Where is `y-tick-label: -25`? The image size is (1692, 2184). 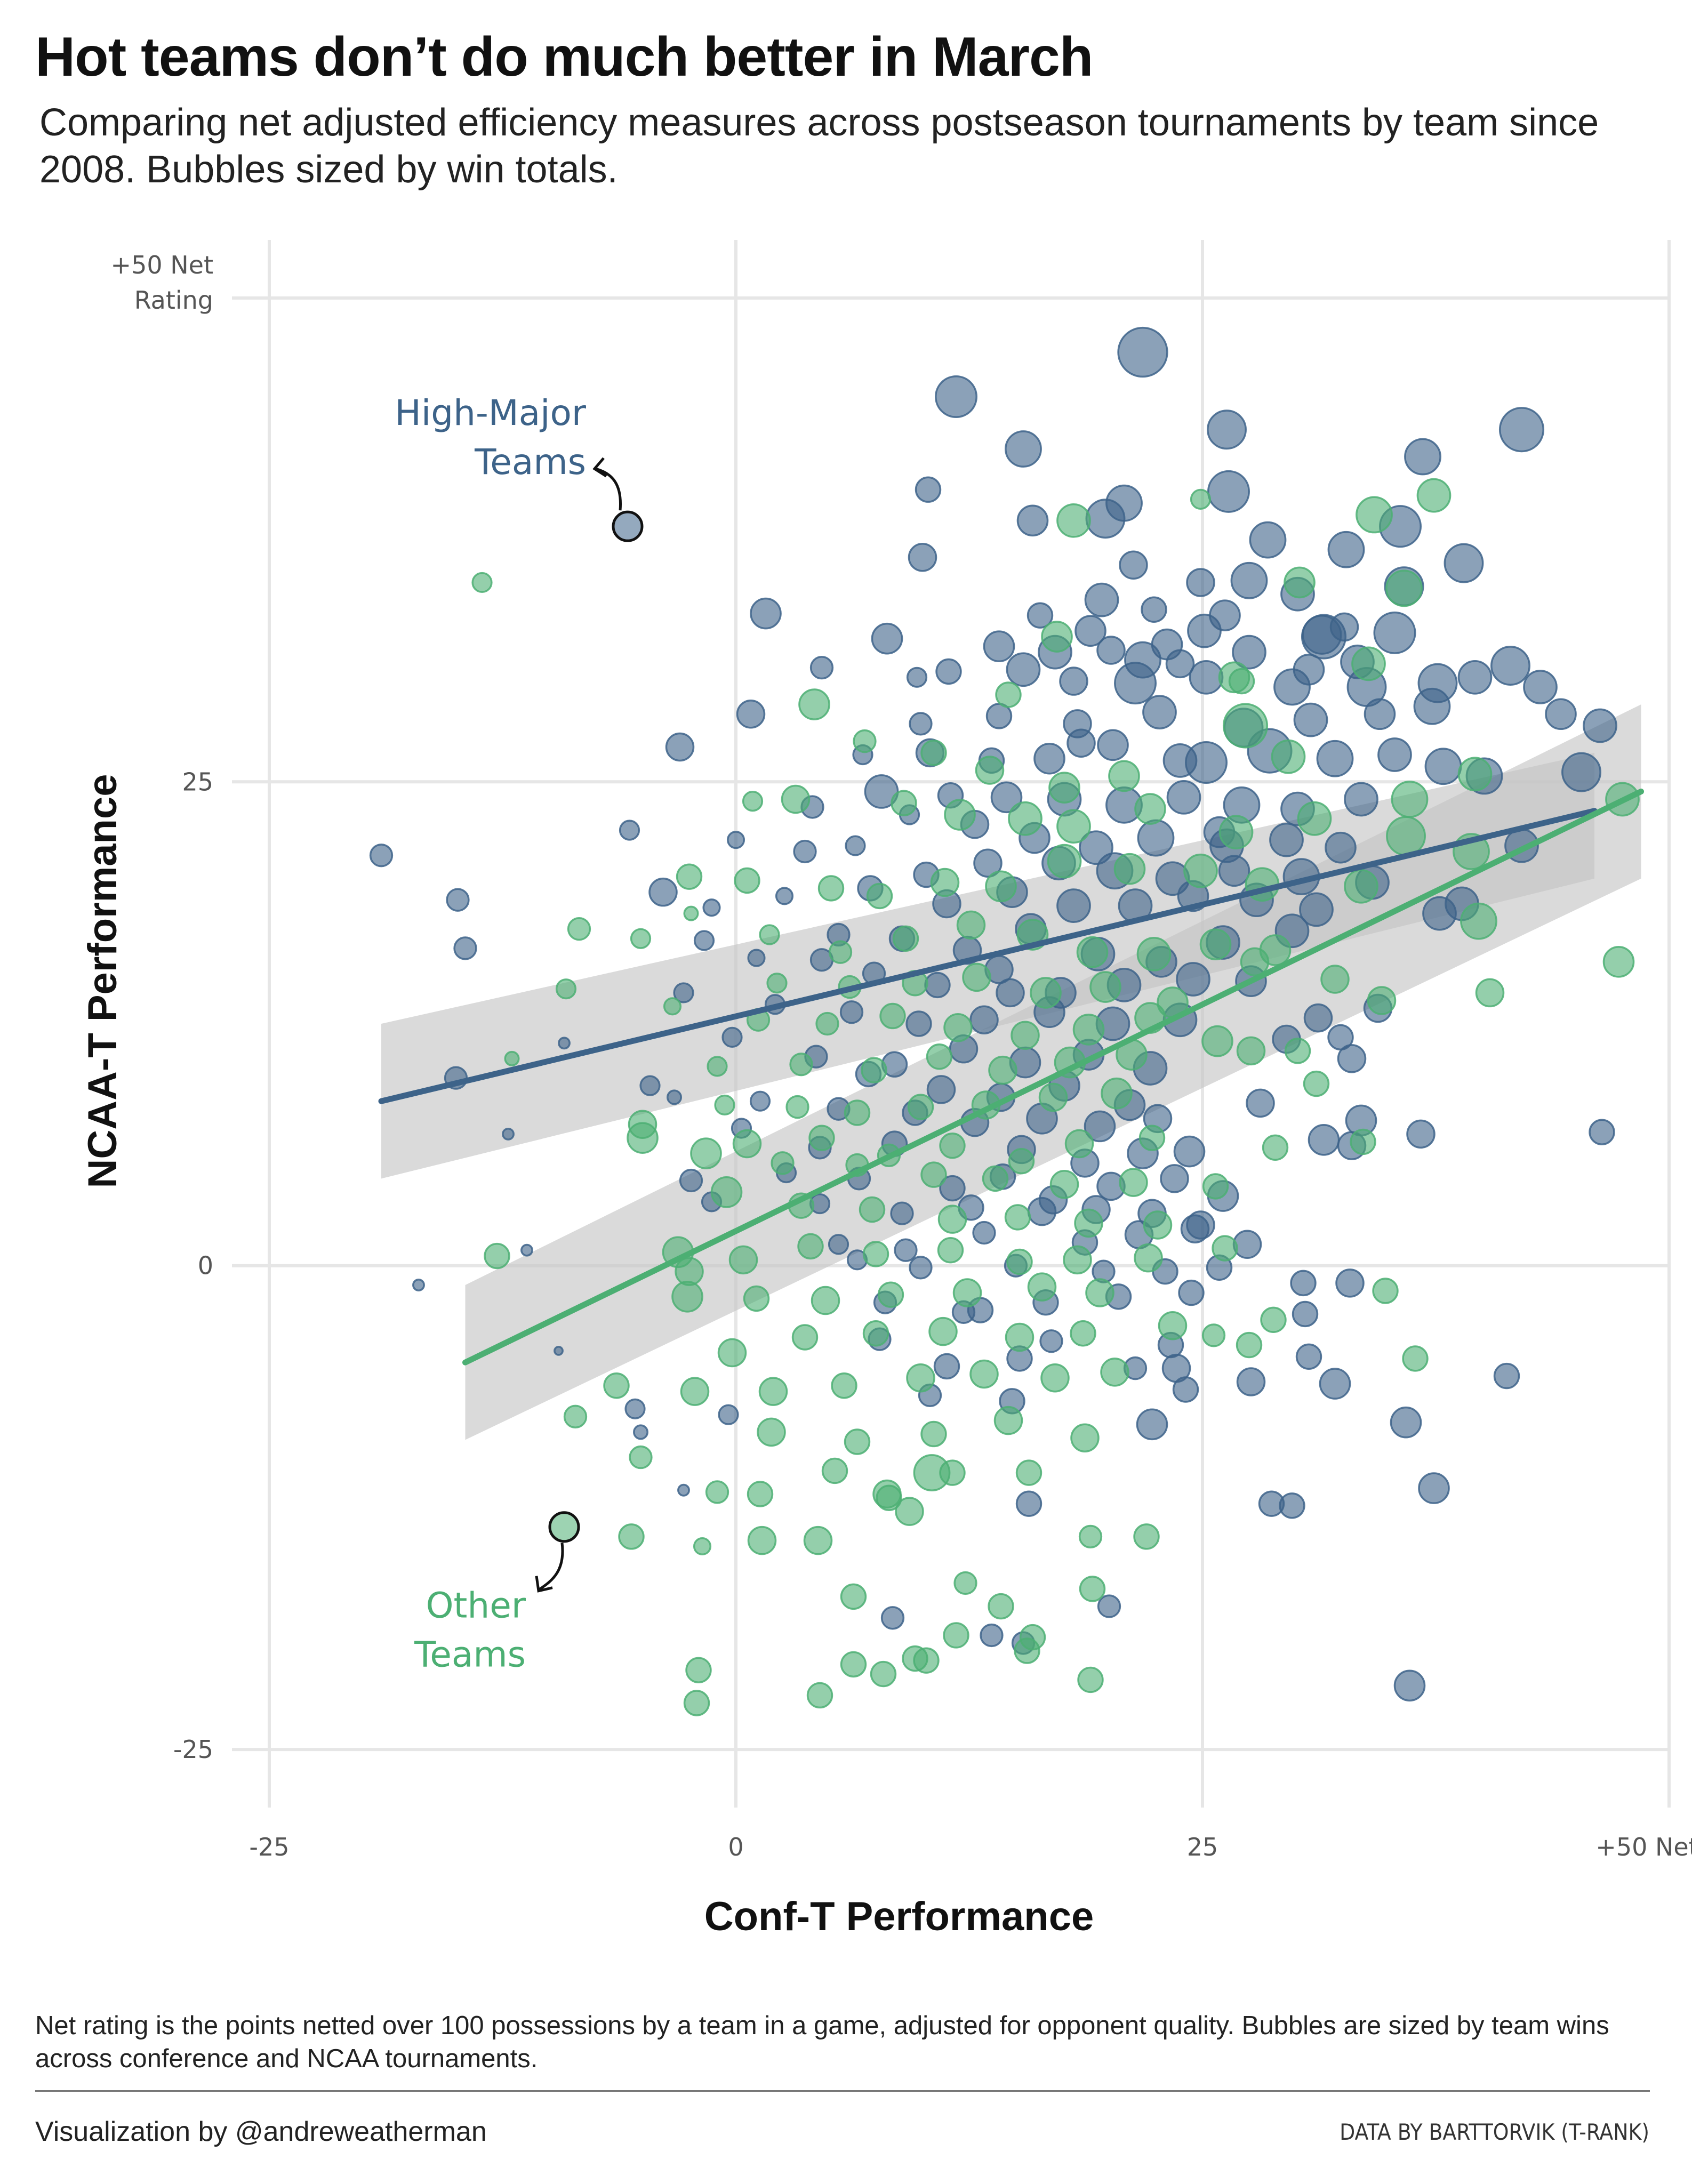
y-tick-label: -25 is located at coordinates (193, 1749).